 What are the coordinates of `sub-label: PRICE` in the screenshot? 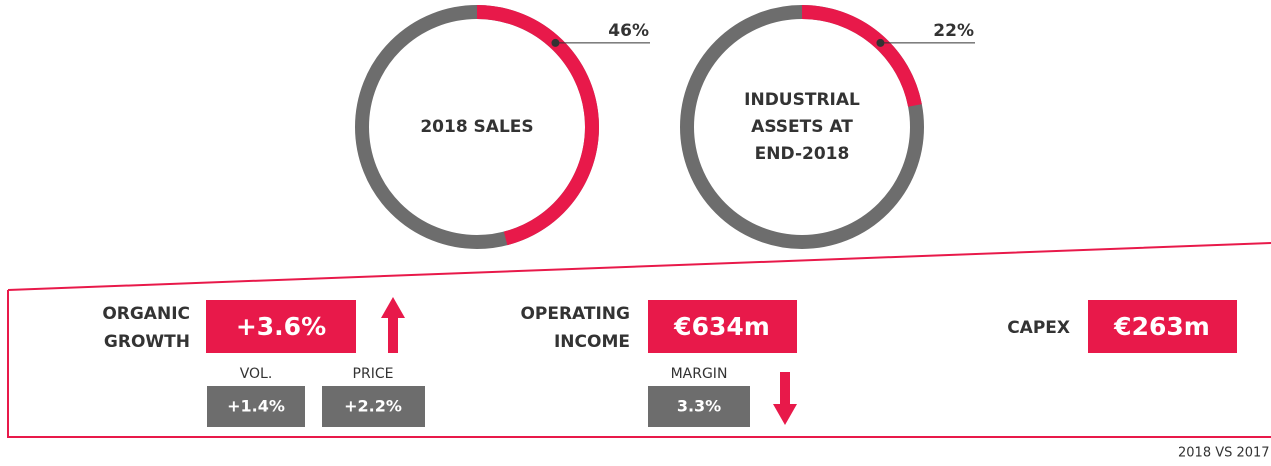 It's located at (373, 374).